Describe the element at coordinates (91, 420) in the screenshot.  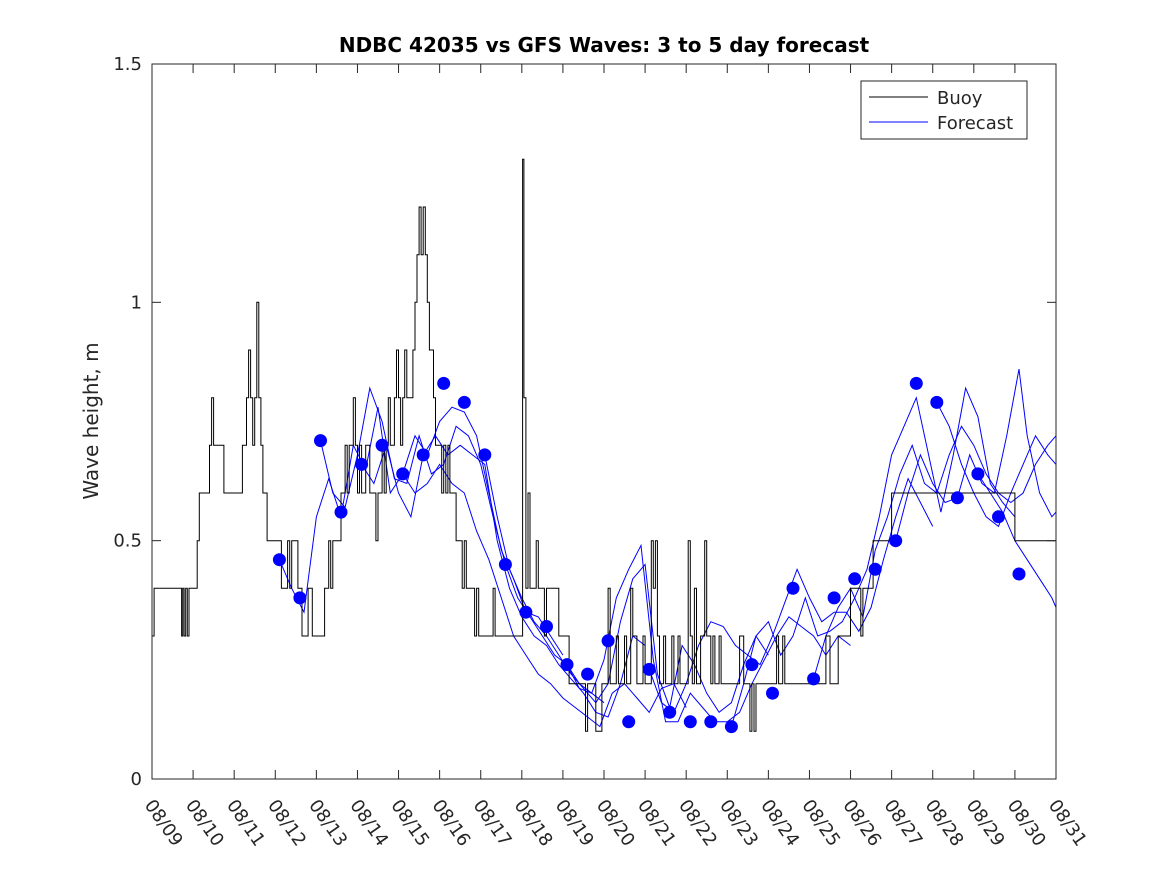
I see `y-axis-label: Wave height, m` at that location.